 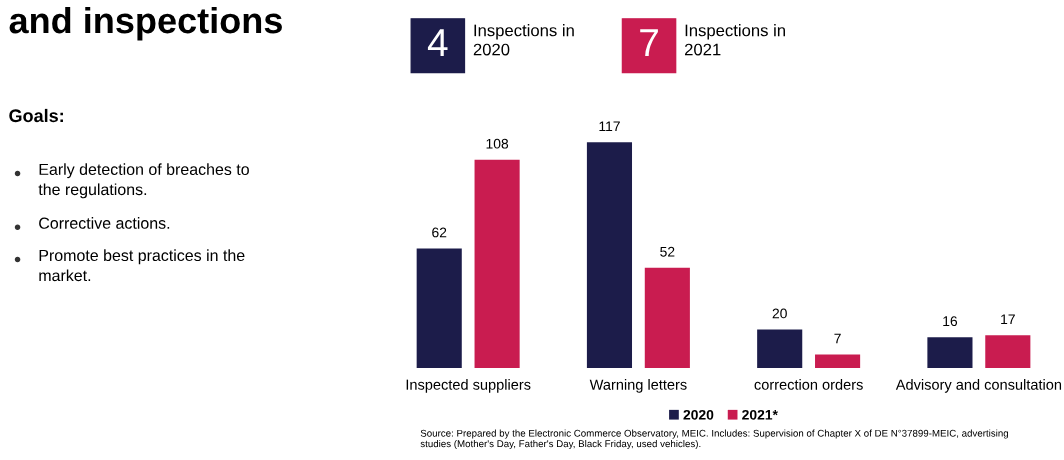 What do you see at coordinates (667, 251) in the screenshot?
I see `data-label: 52` at bounding box center [667, 251].